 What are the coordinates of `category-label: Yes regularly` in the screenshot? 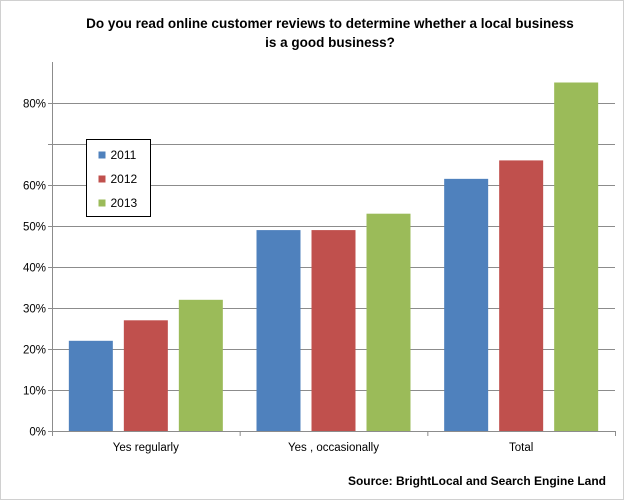 It's located at (146, 448).